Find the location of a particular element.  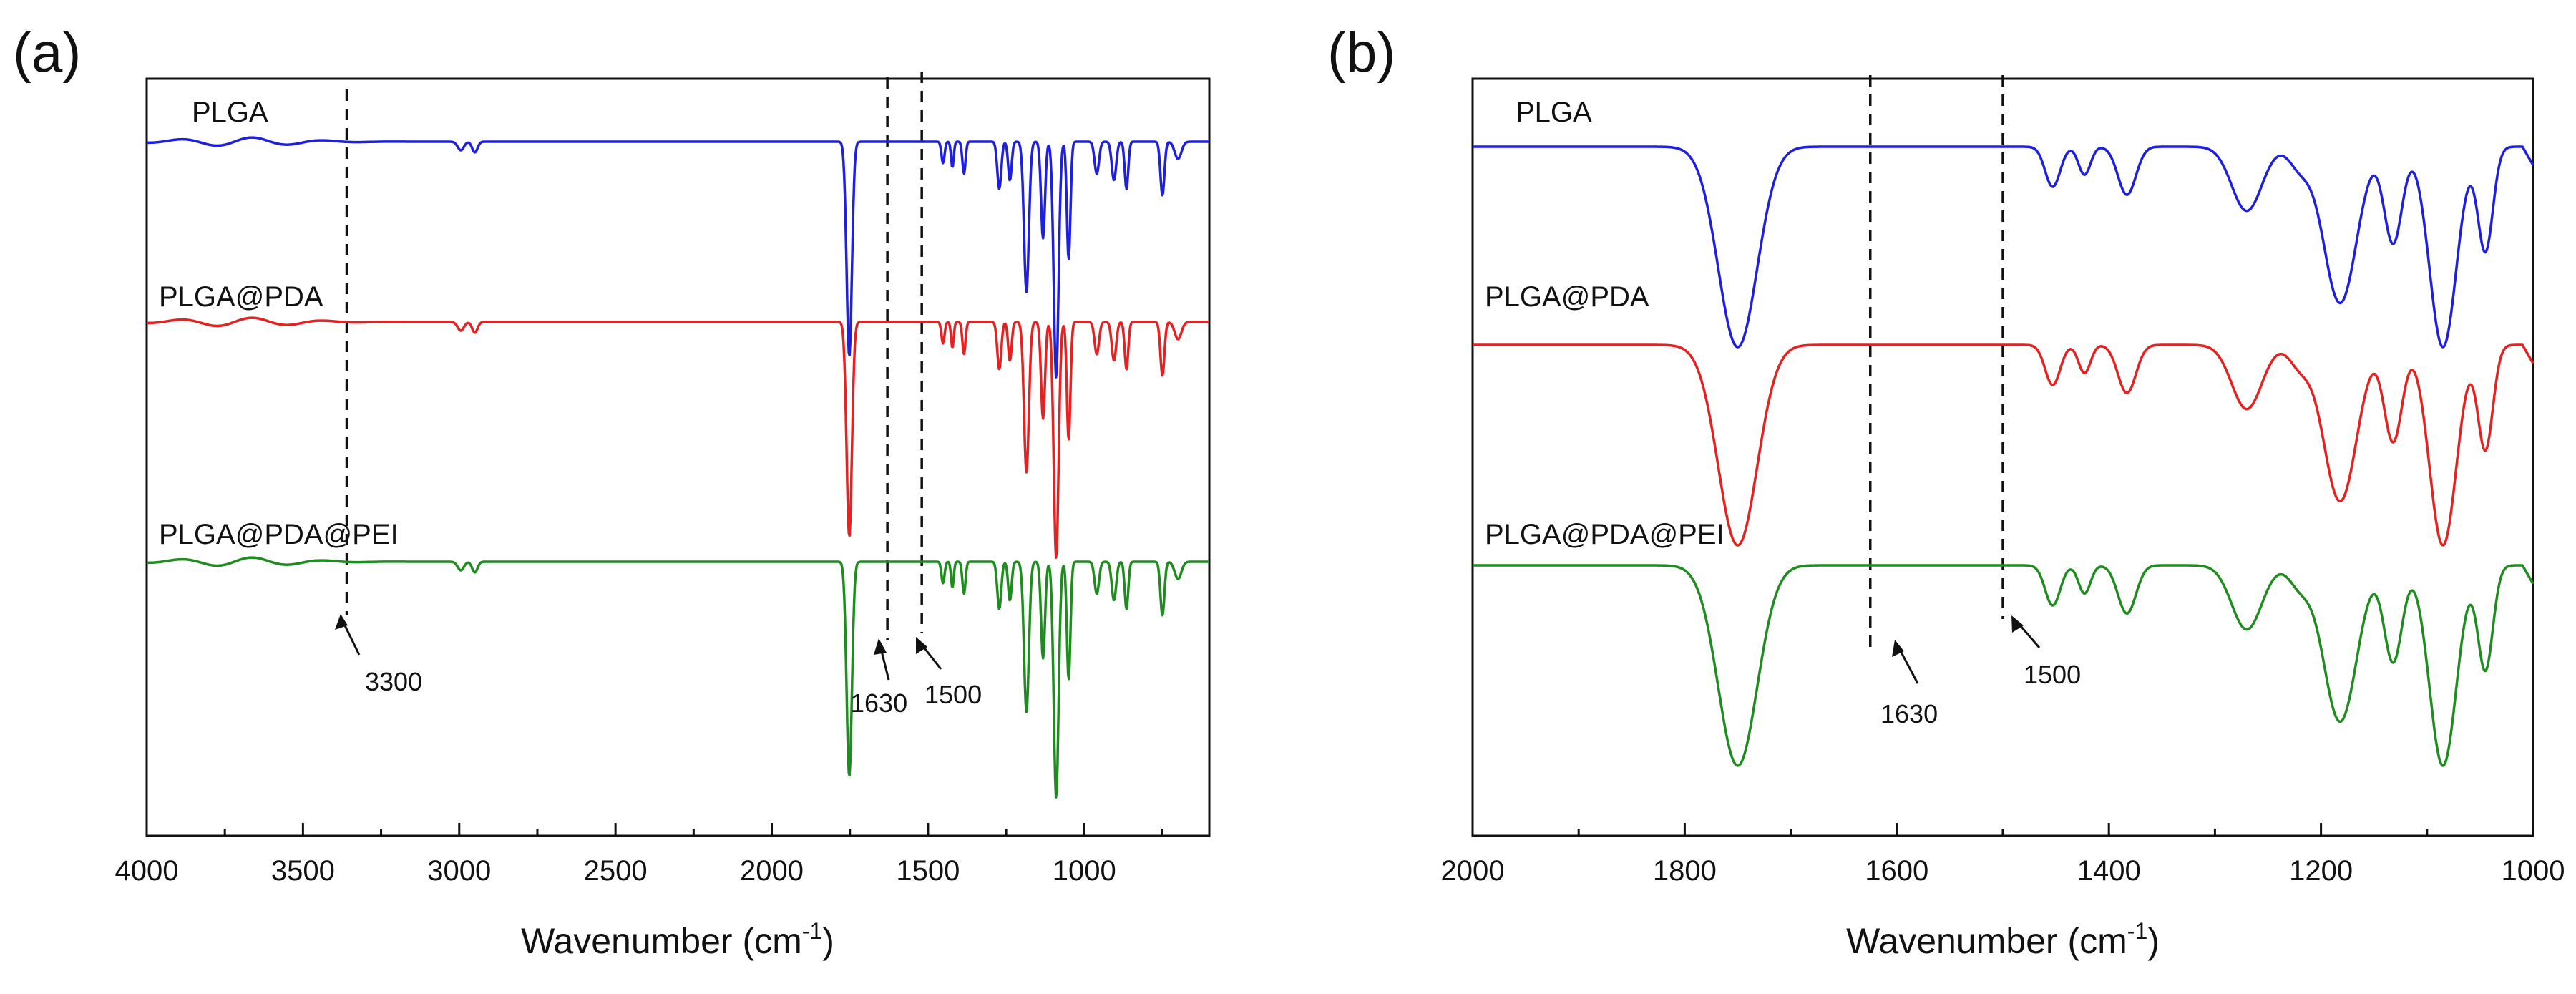

panel-b-x-axis-title: Wavenumber (cm-1) is located at coordinates (2003, 940).